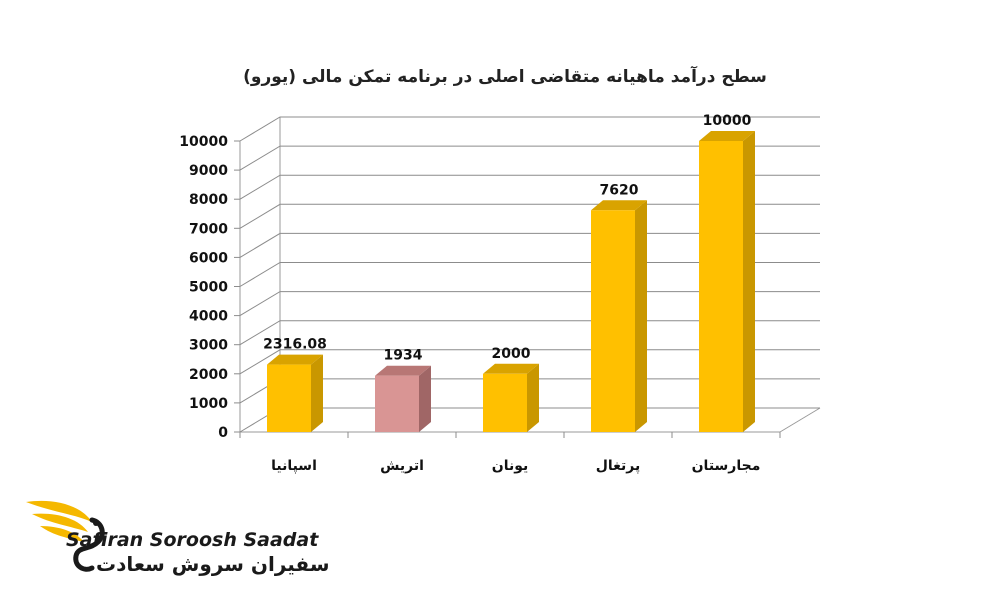 The height and width of the screenshot is (600, 1000). What do you see at coordinates (619, 190) in the screenshot?
I see `data-label: 7620` at bounding box center [619, 190].